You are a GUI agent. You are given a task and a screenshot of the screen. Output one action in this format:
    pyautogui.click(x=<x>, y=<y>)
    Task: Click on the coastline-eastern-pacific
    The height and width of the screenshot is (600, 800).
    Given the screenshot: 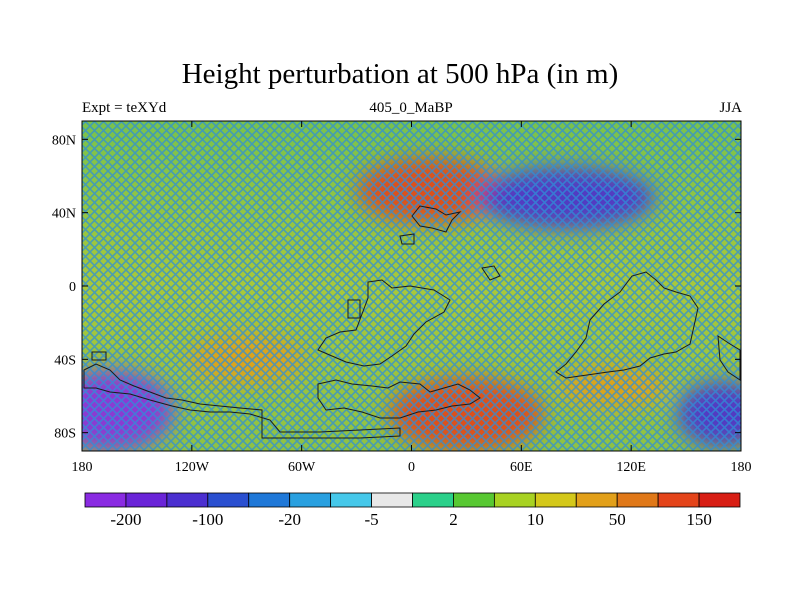 What is the action you would take?
    pyautogui.click(x=729, y=358)
    